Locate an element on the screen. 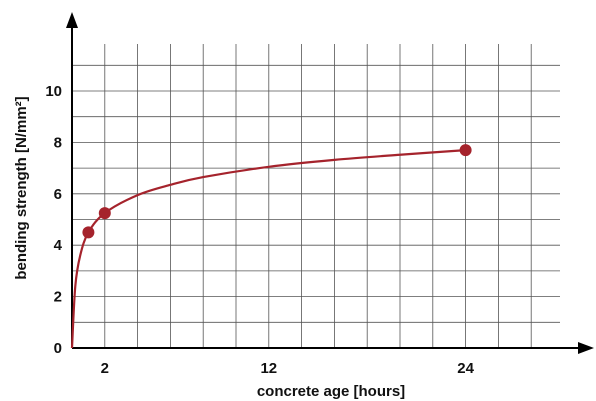  x-tick-label: 2 is located at coordinates (105, 368).